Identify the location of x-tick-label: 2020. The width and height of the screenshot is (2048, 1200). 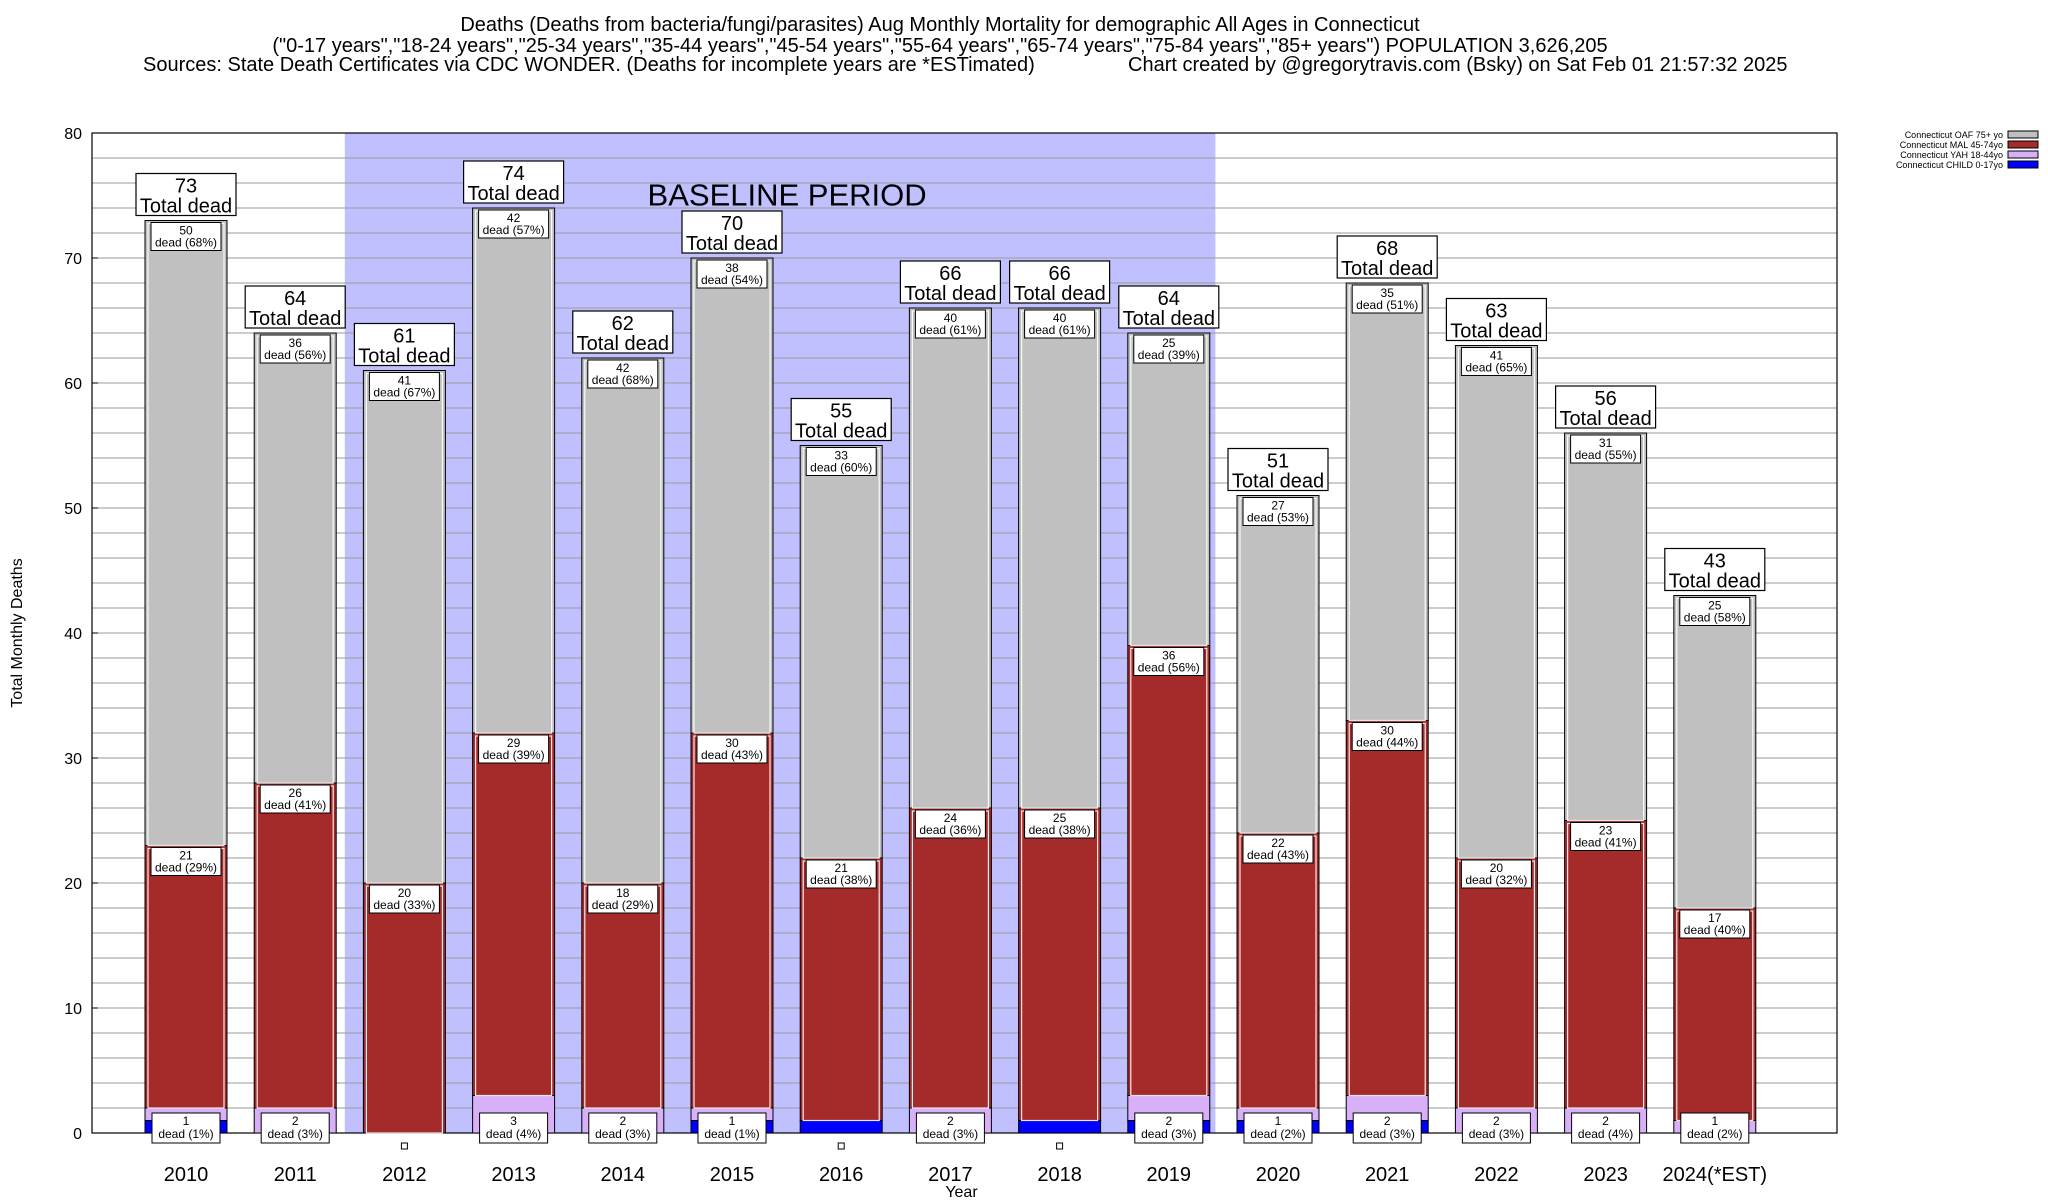
(1278, 1175).